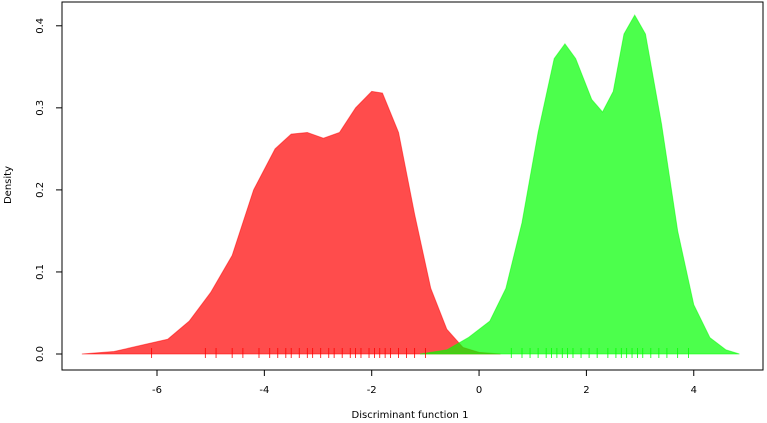 This screenshot has height=423, width=767. What do you see at coordinates (694, 390) in the screenshot?
I see `x-tick-label: 4` at bounding box center [694, 390].